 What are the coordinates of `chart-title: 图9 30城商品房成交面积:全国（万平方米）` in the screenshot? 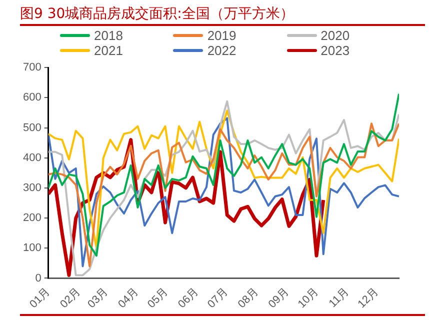 It's located at (222, 15).